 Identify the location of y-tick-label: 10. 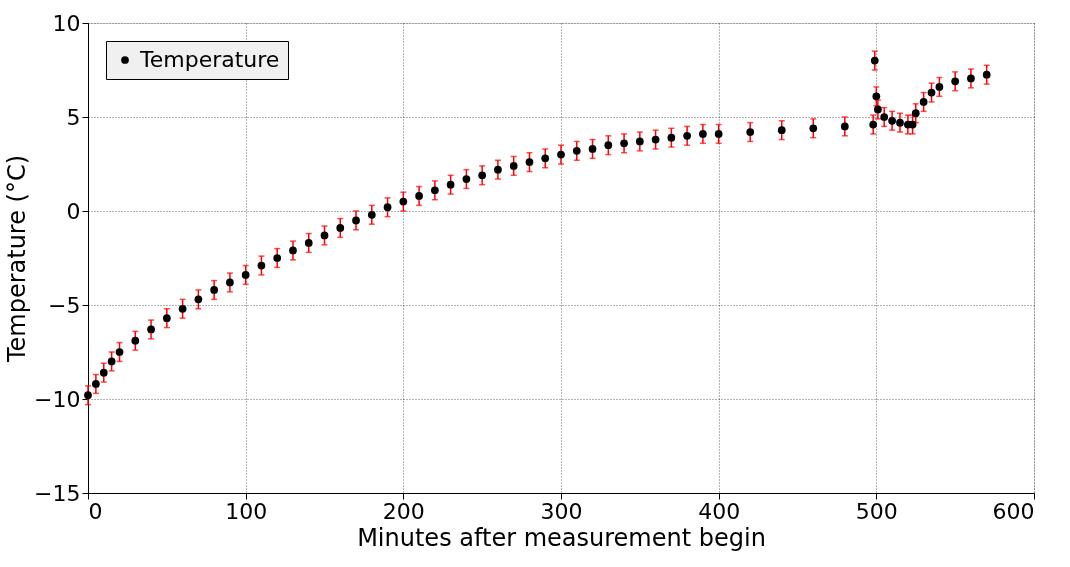
(66, 23).